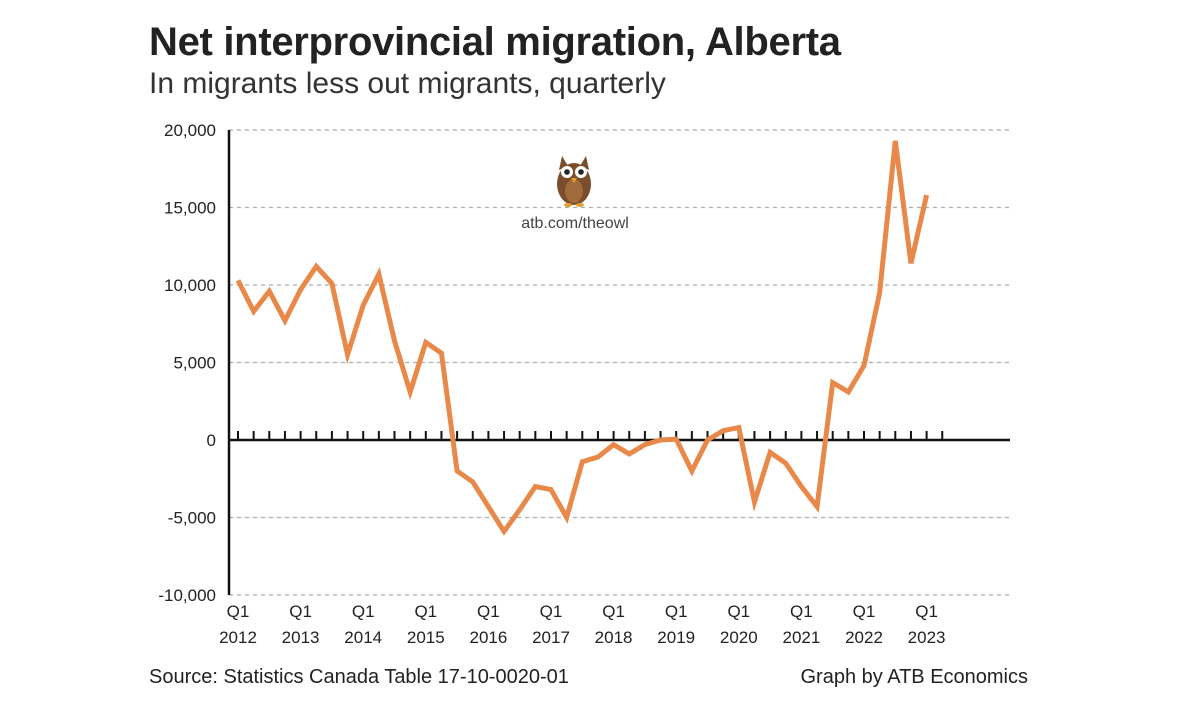  What do you see at coordinates (407, 83) in the screenshot?
I see `chart-subtitle: In migrants less out migrants, quarterly` at bounding box center [407, 83].